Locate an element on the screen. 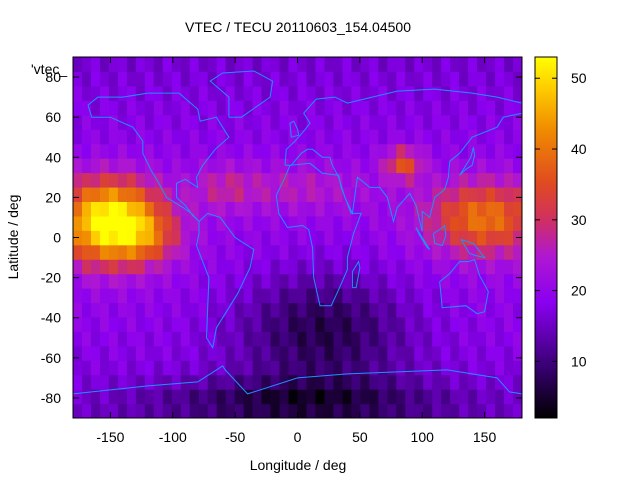 Image resolution: width=640 pixels, height=480 pixels. y-tick-label: 20 is located at coordinates (53, 197).